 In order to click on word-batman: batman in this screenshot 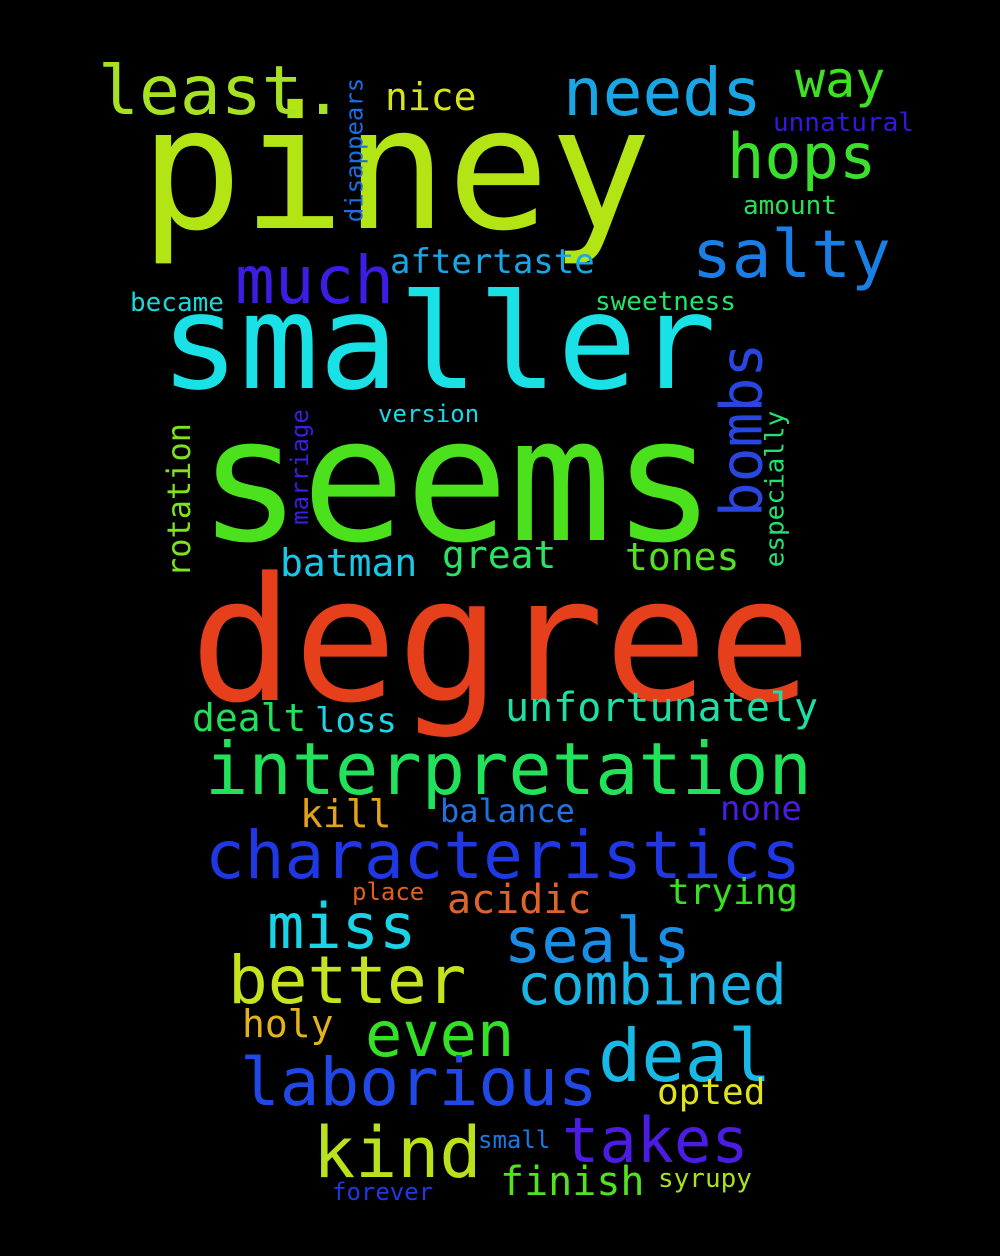, I will do `click(349, 563)`.